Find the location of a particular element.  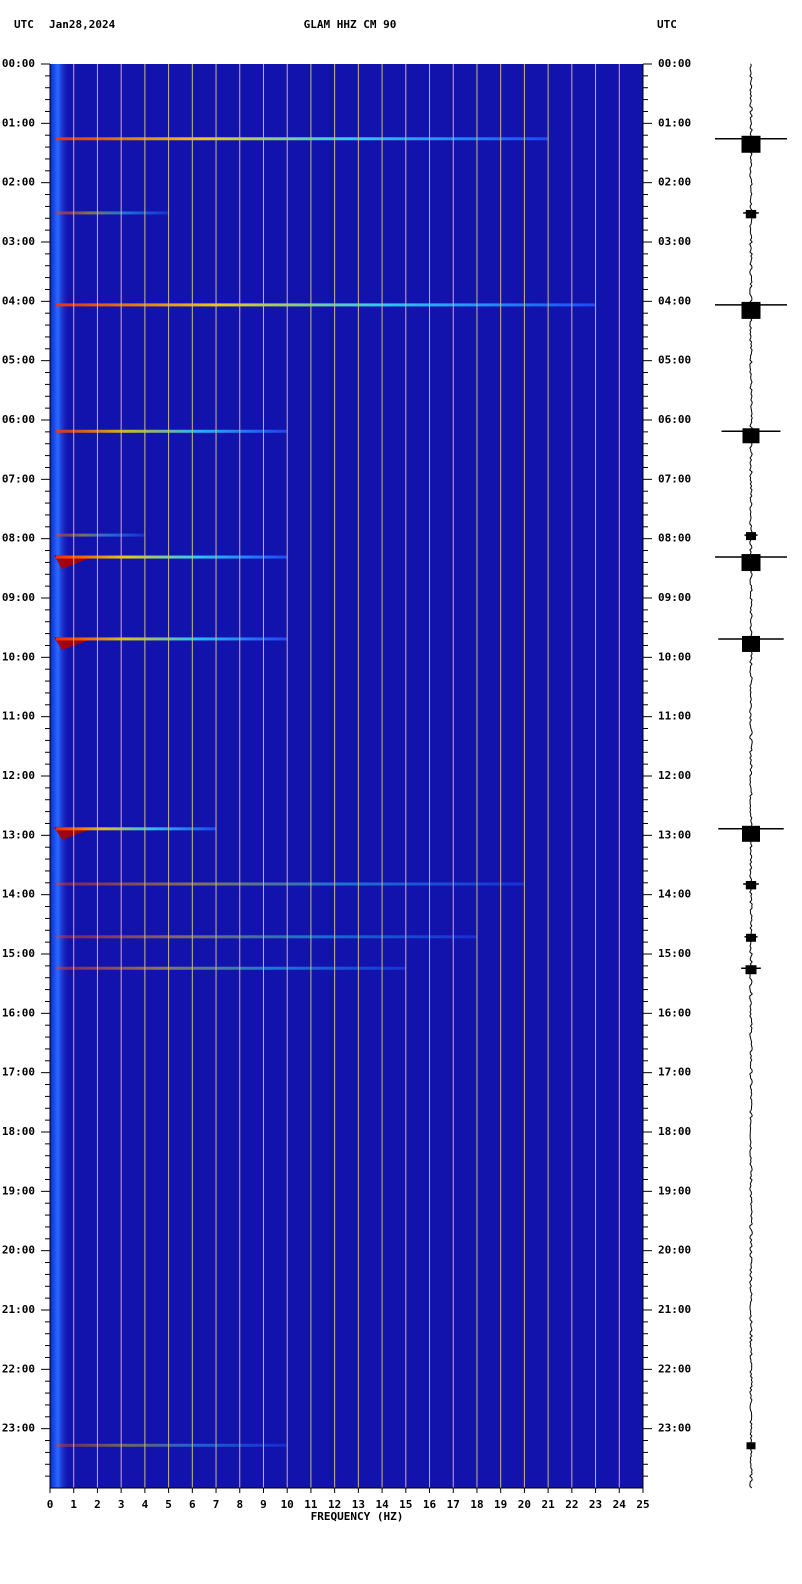

y-tick-label-right: 14:00 is located at coordinates (674, 894).